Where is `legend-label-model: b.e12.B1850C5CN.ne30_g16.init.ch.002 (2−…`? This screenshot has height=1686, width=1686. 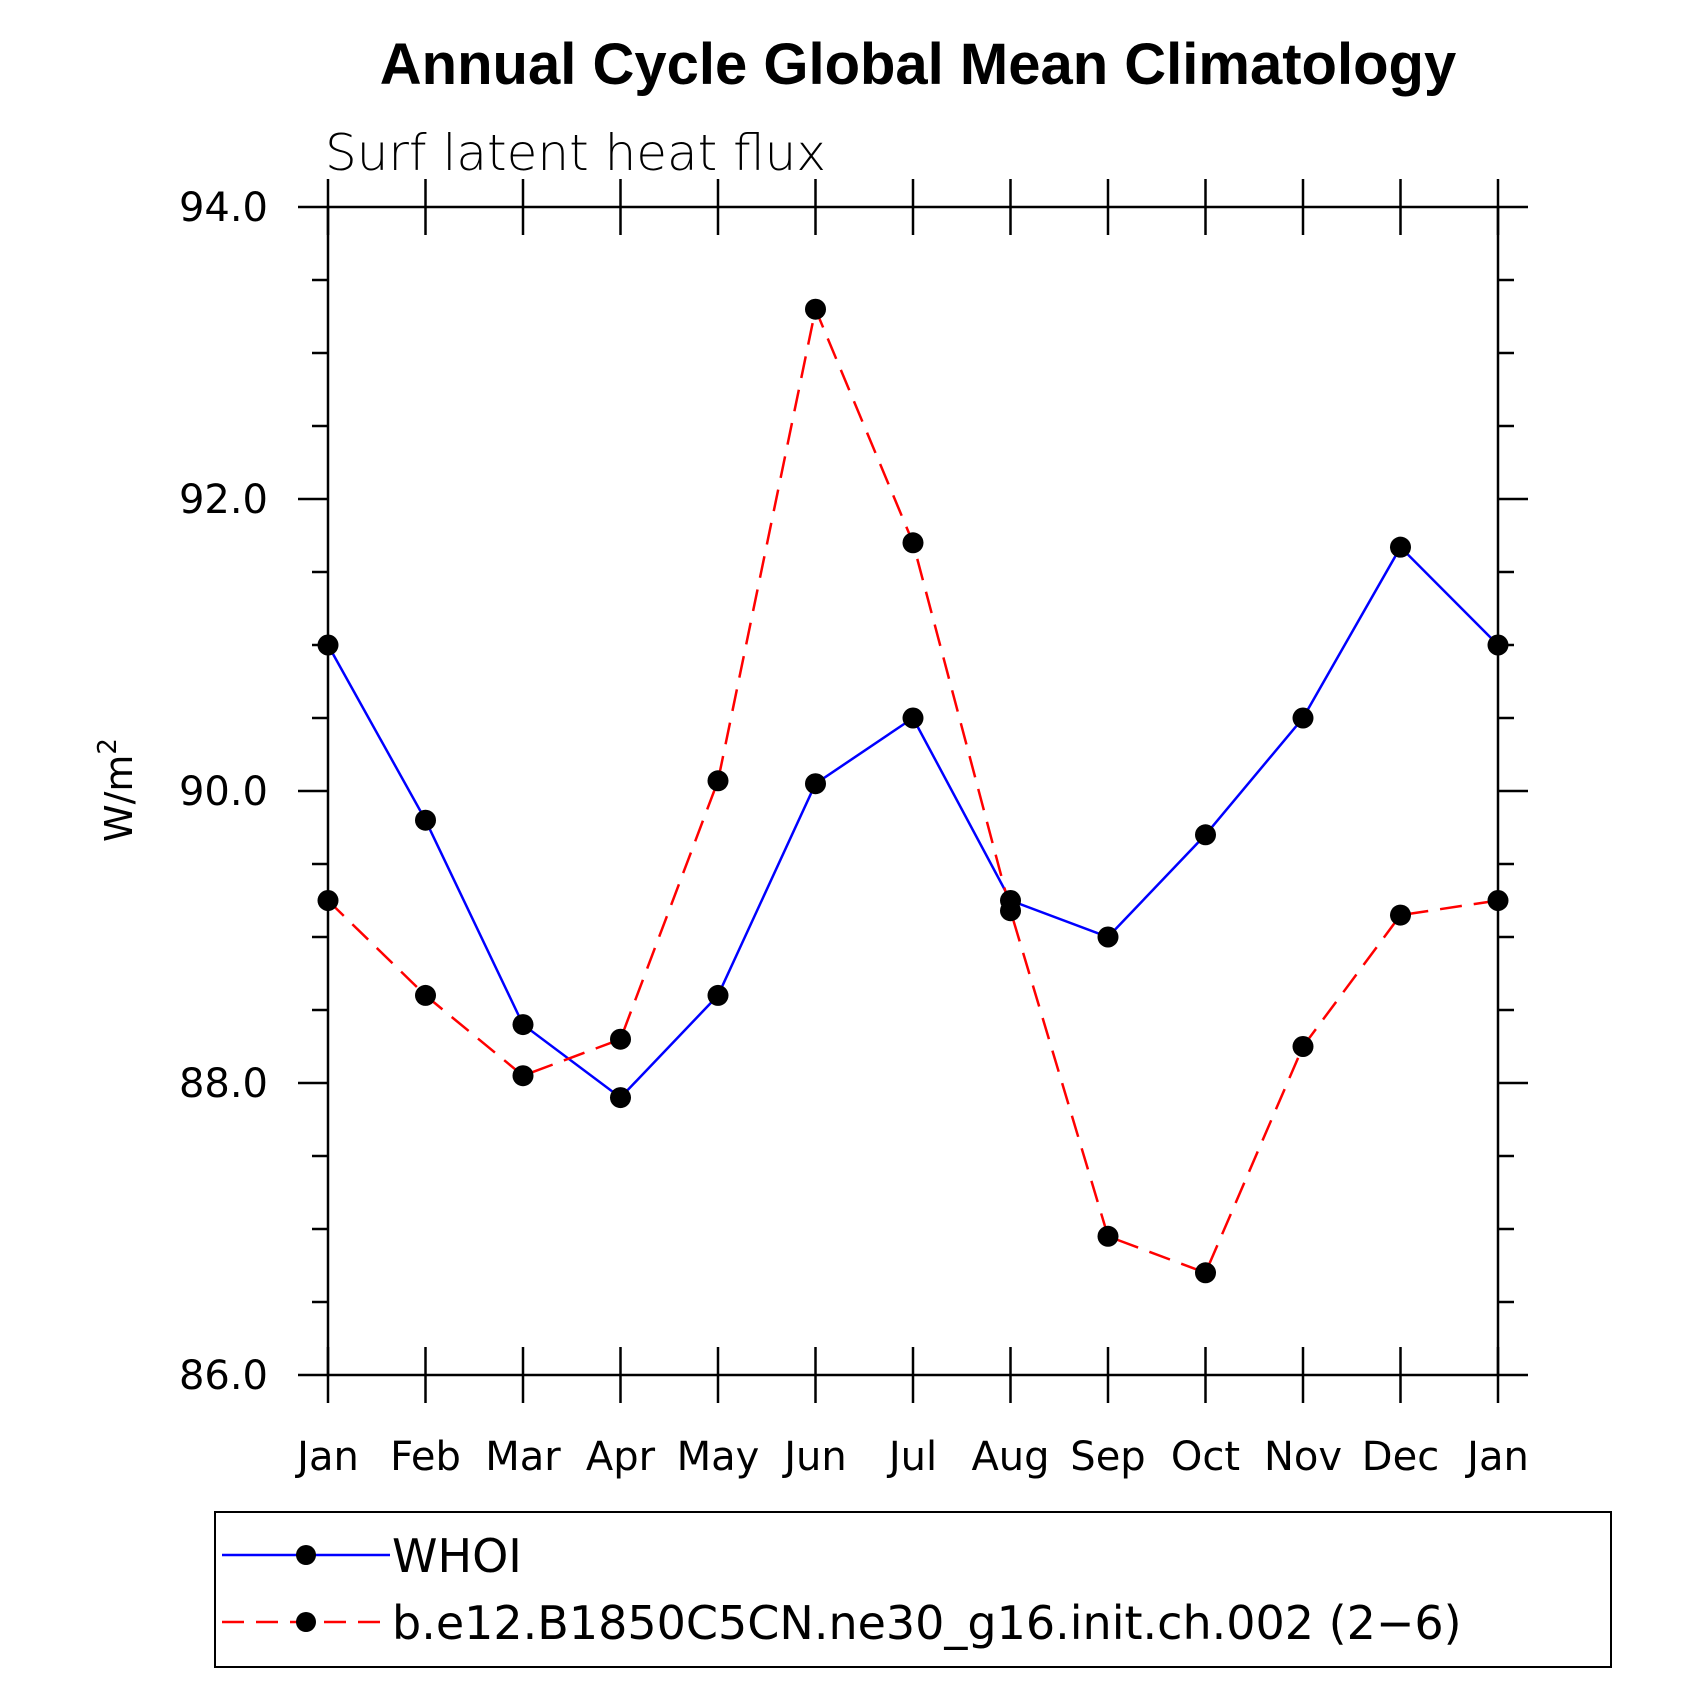 legend-label-model: b.e12.B1850C5CN.ne30_g16.init.ch.002 (2−… is located at coordinates (927, 1623).